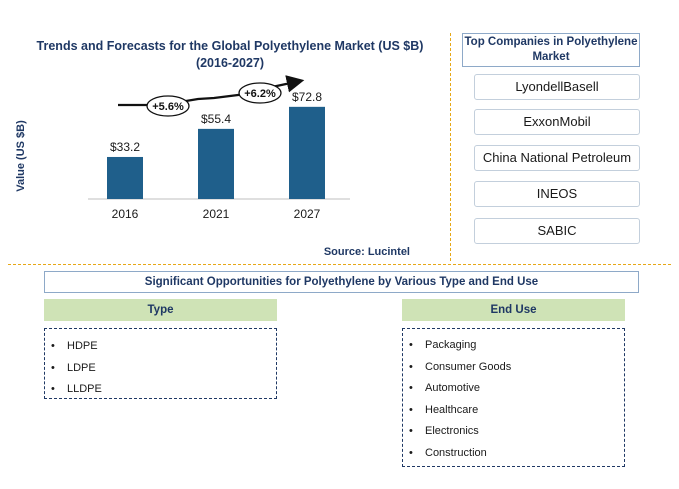  I want to click on company-item: ExxonMobil, so click(557, 122).